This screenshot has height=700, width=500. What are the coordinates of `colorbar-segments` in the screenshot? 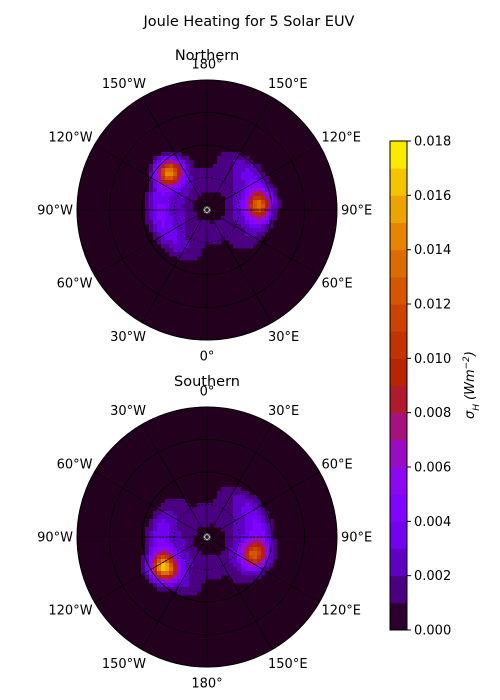 It's located at (398, 386).